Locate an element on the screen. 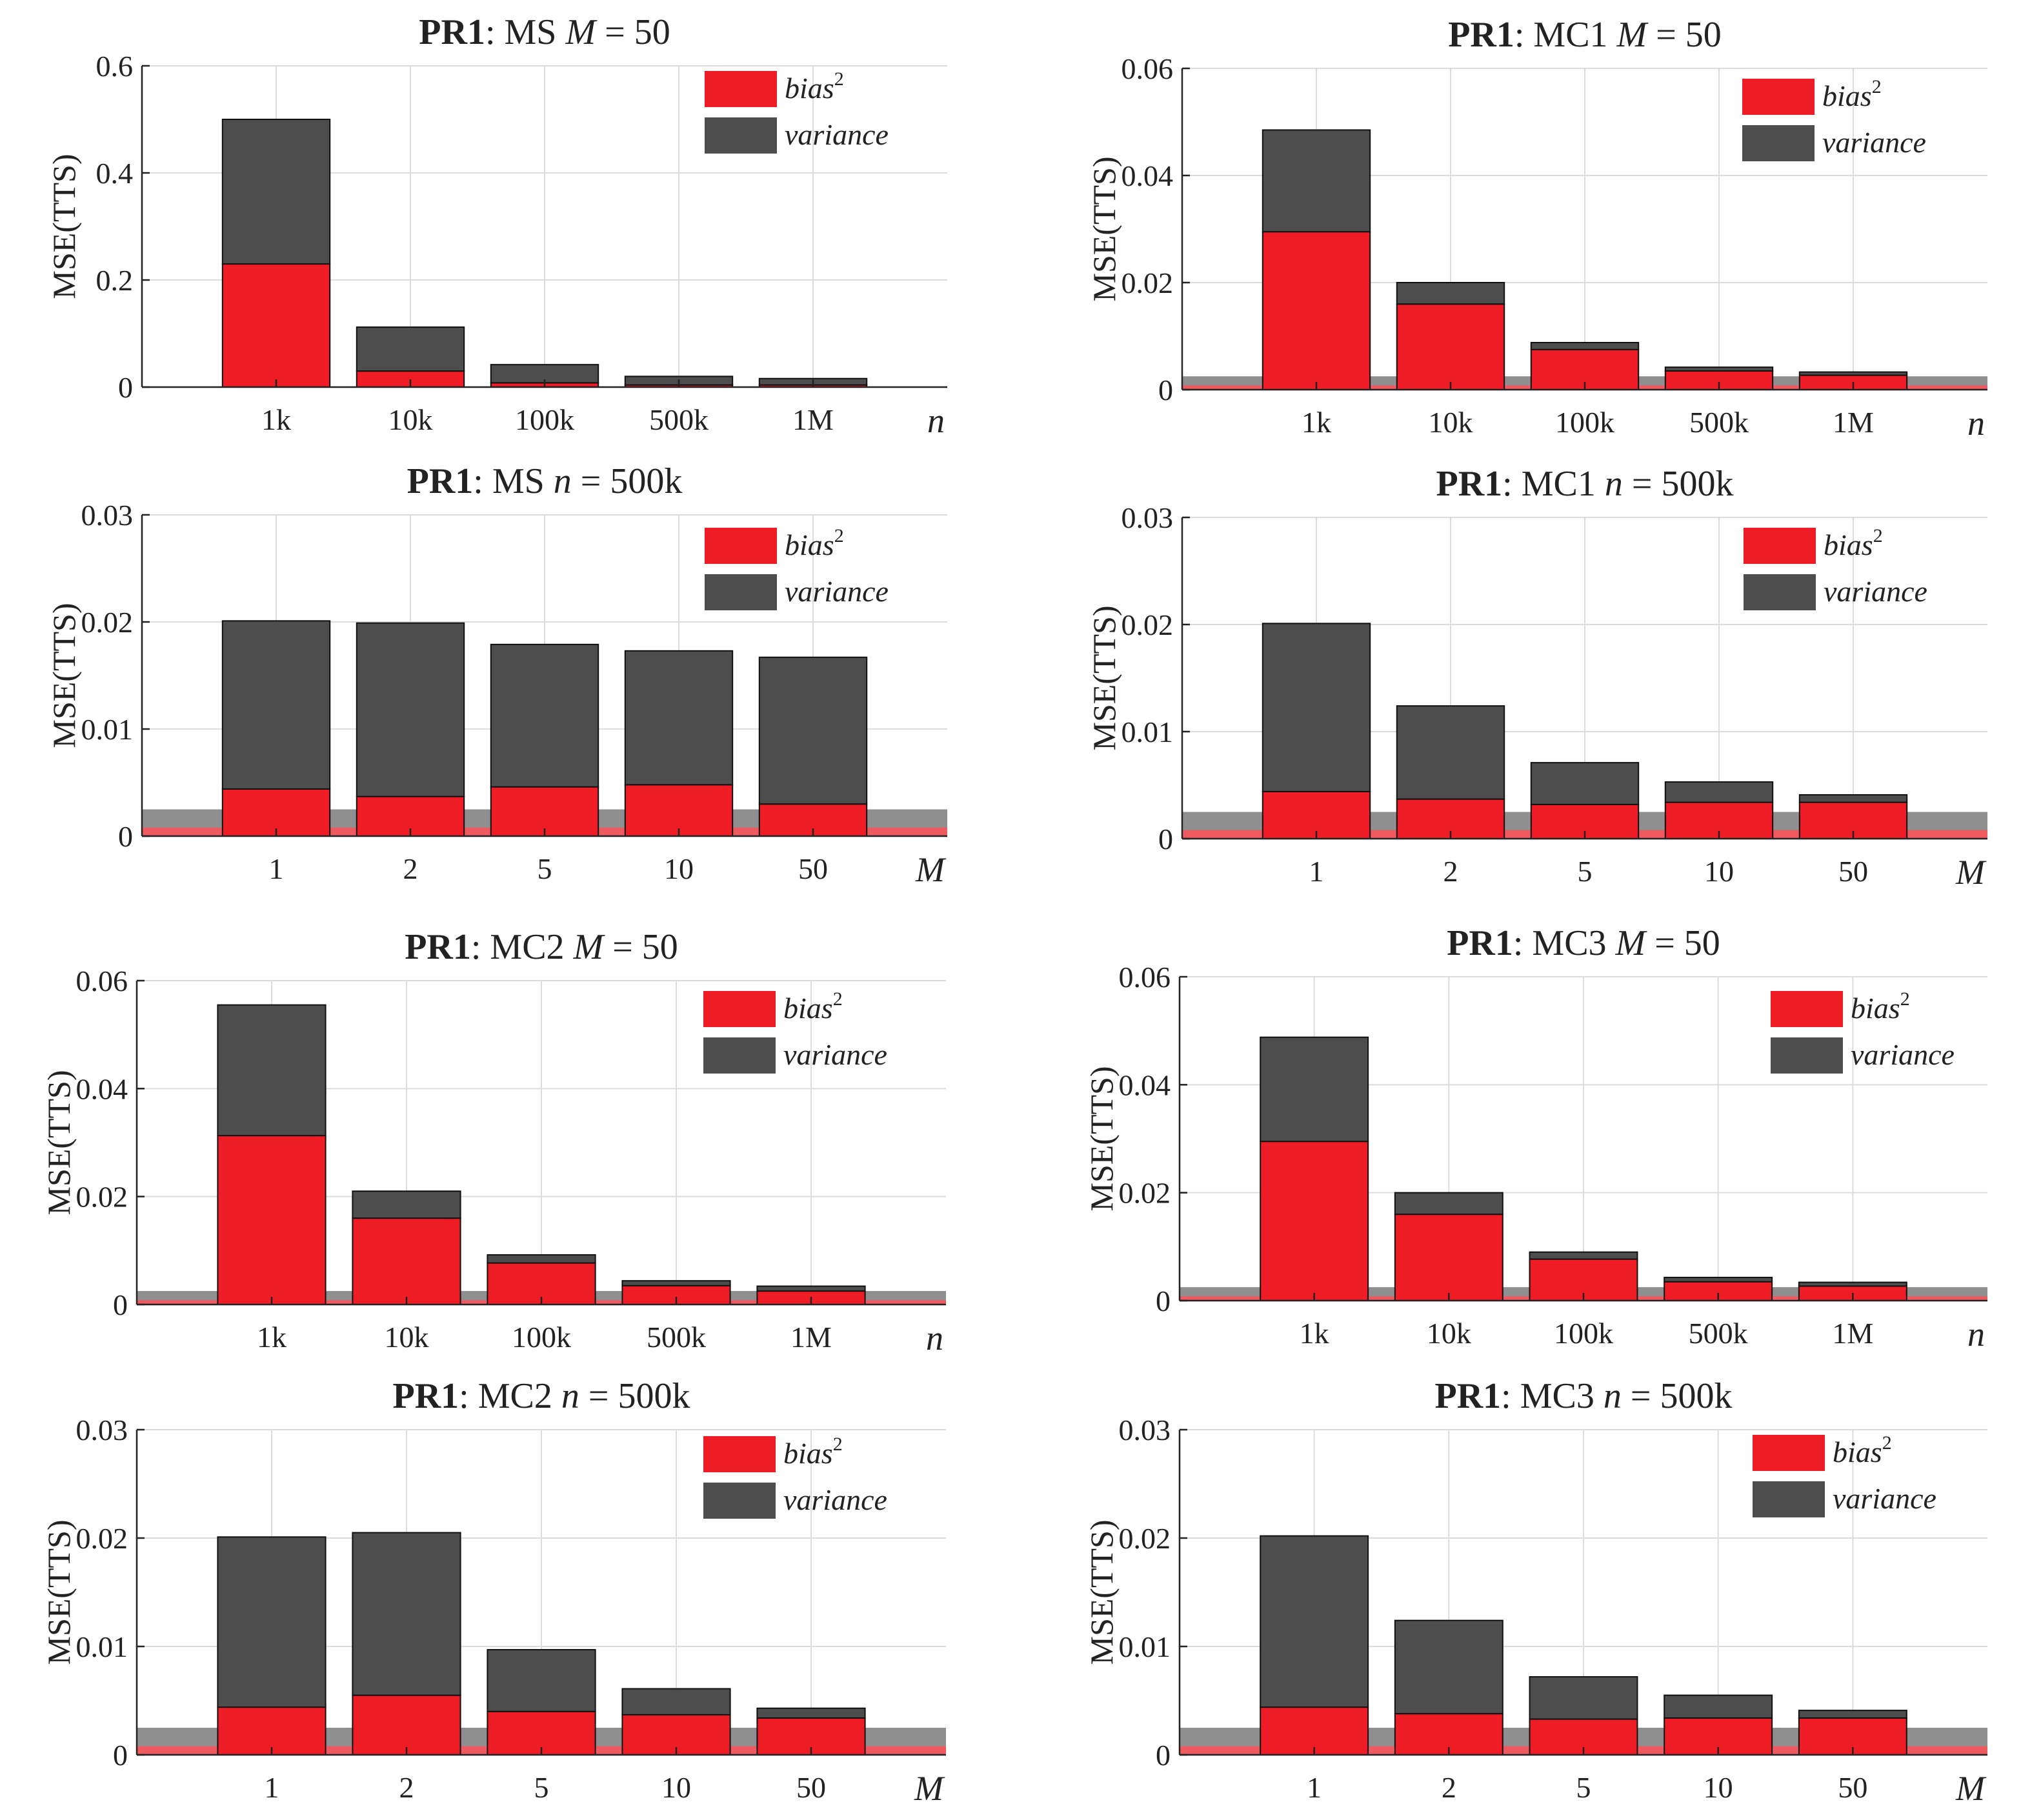 This screenshot has height=1820, width=2021. x-tick-label: 10k is located at coordinates (410, 419).